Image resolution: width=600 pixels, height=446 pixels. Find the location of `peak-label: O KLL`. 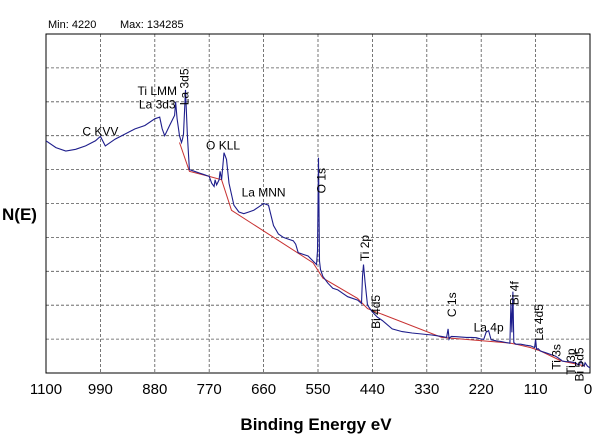

peak-label: O KLL is located at coordinates (223, 145).